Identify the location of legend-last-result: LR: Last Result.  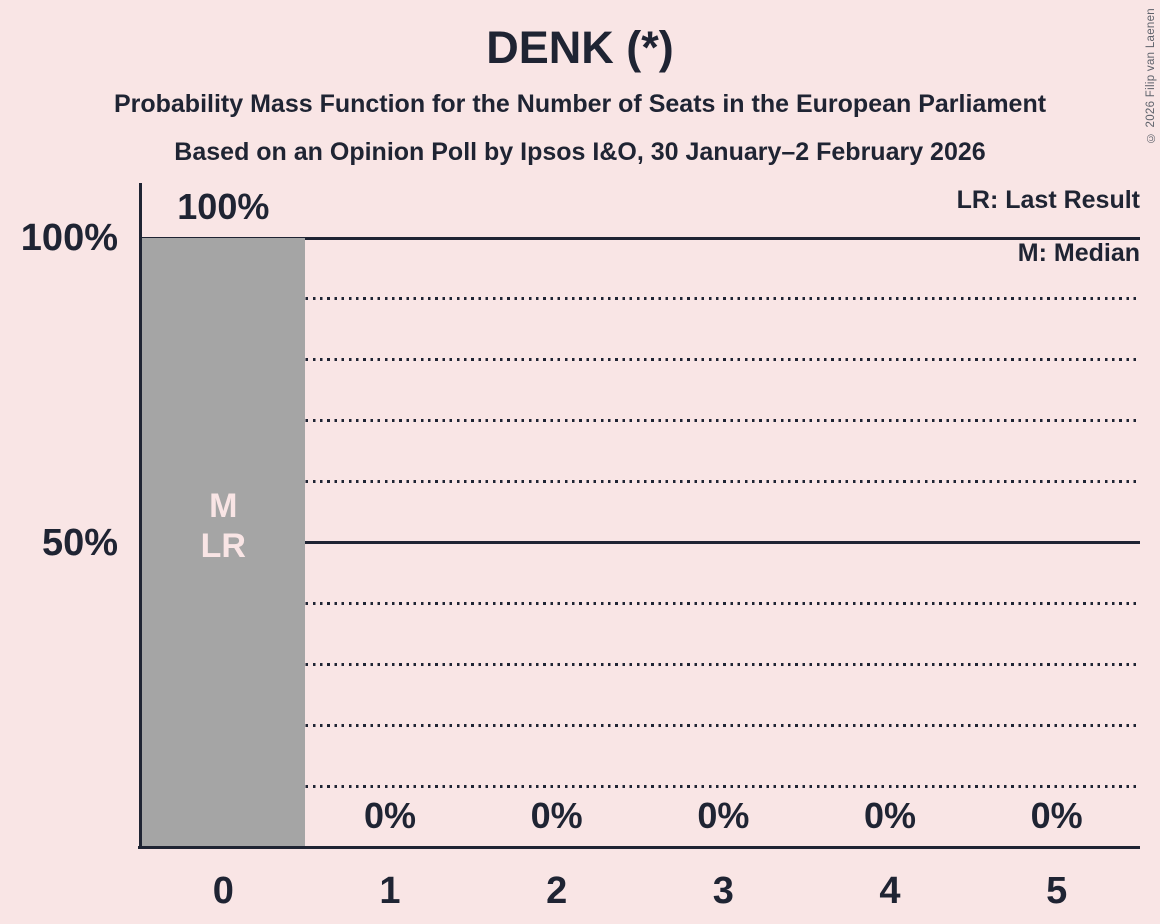
(1048, 200).